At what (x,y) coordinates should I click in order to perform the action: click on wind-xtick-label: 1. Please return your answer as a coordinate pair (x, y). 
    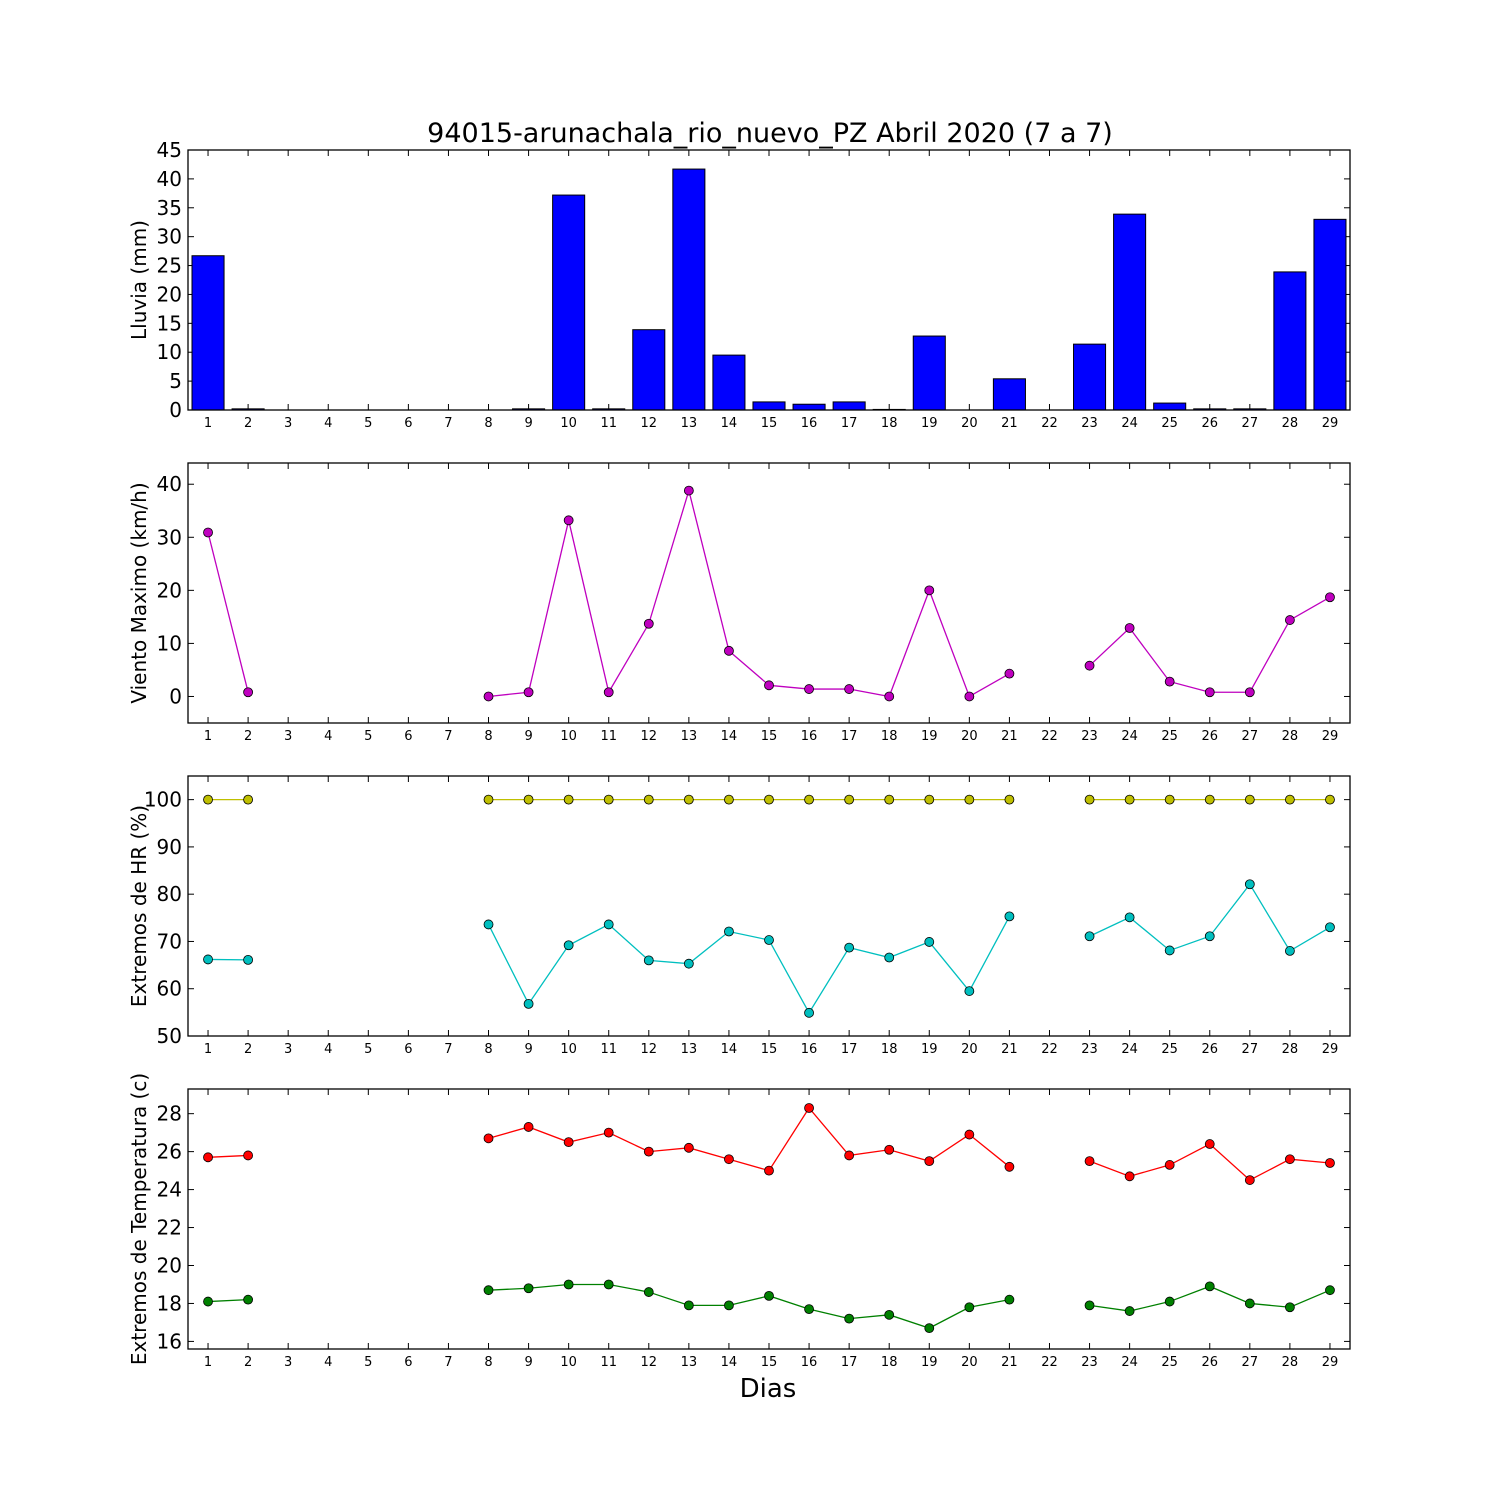
    Looking at the image, I should click on (208, 736).